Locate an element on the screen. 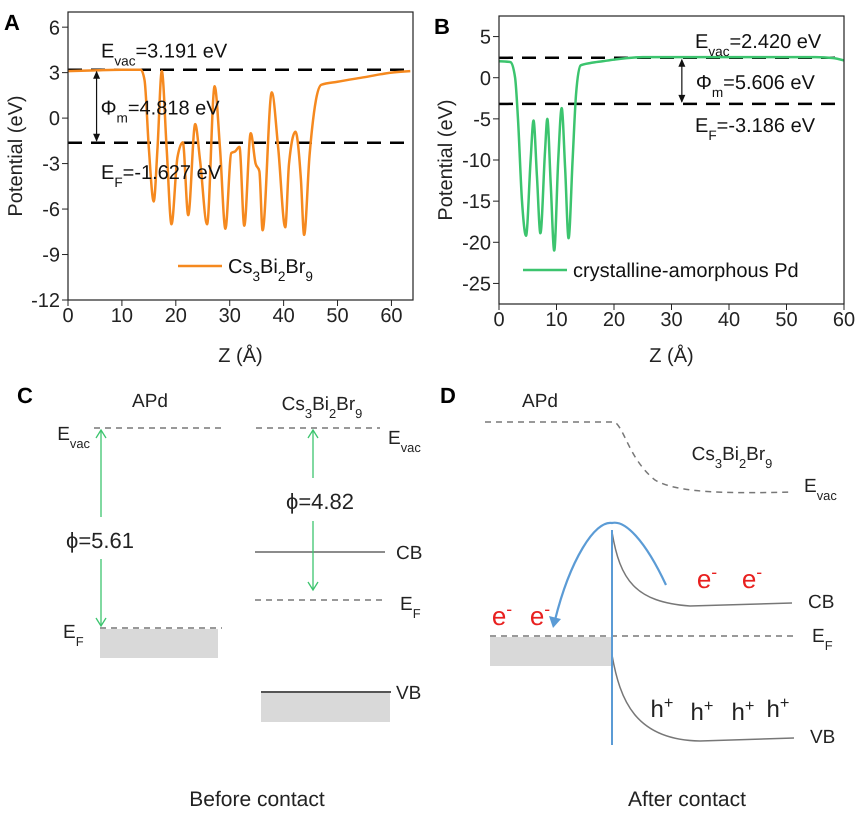  annotation: Φ$_{m}$=5.606 eV is located at coordinates (756, 86).